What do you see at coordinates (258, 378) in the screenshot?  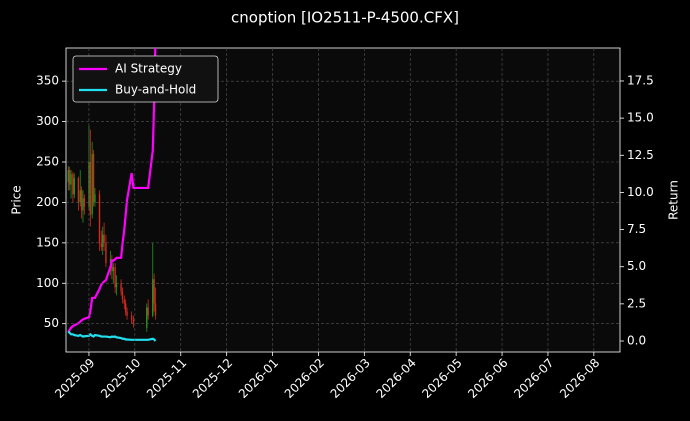 I see `x-tick-label: 2026-01` at bounding box center [258, 378].